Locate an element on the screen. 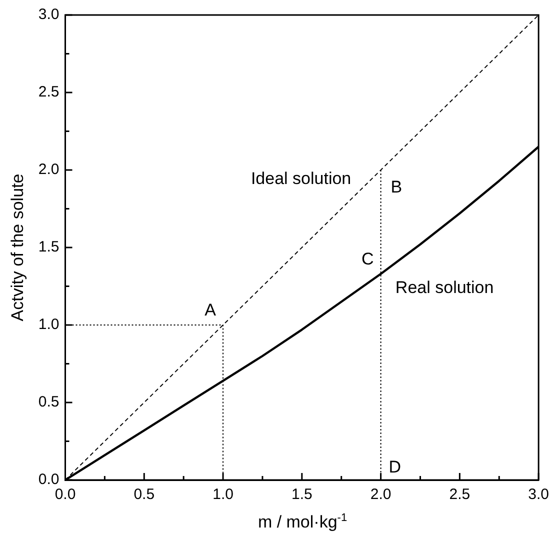 The image size is (555, 550). y-tick-label: 2.5 is located at coordinates (49, 92).